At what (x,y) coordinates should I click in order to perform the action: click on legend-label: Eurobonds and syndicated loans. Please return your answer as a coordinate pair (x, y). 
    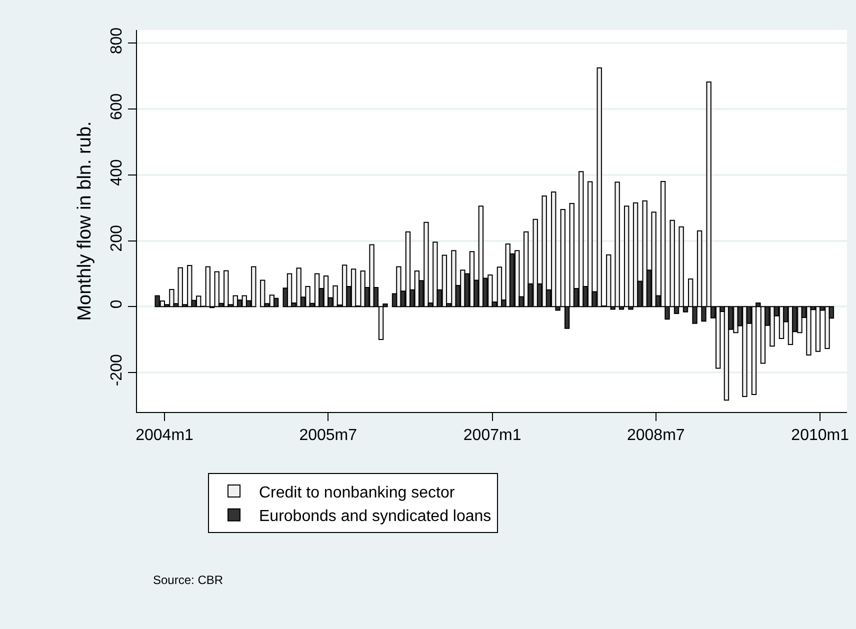
    Looking at the image, I should click on (375, 517).